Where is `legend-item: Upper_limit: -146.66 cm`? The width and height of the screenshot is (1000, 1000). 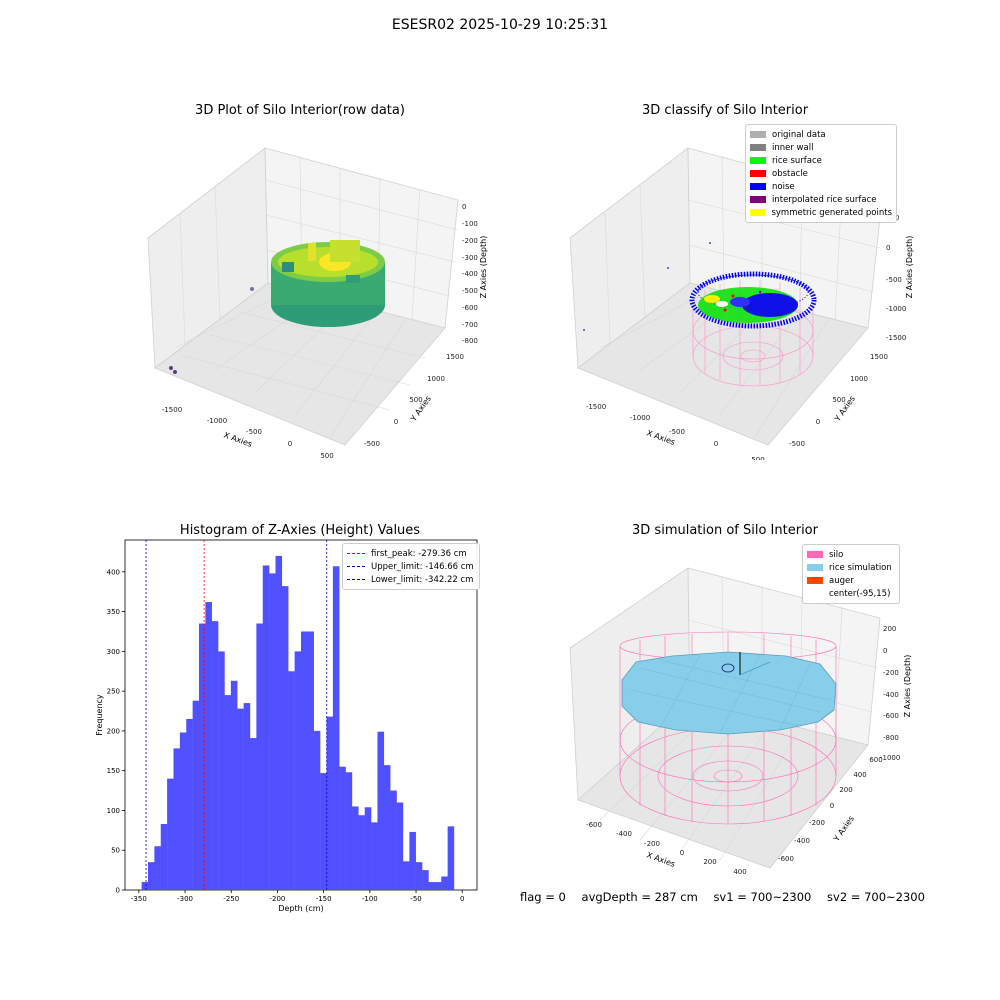 legend-item: Upper_limit: -146.66 cm is located at coordinates (411, 566).